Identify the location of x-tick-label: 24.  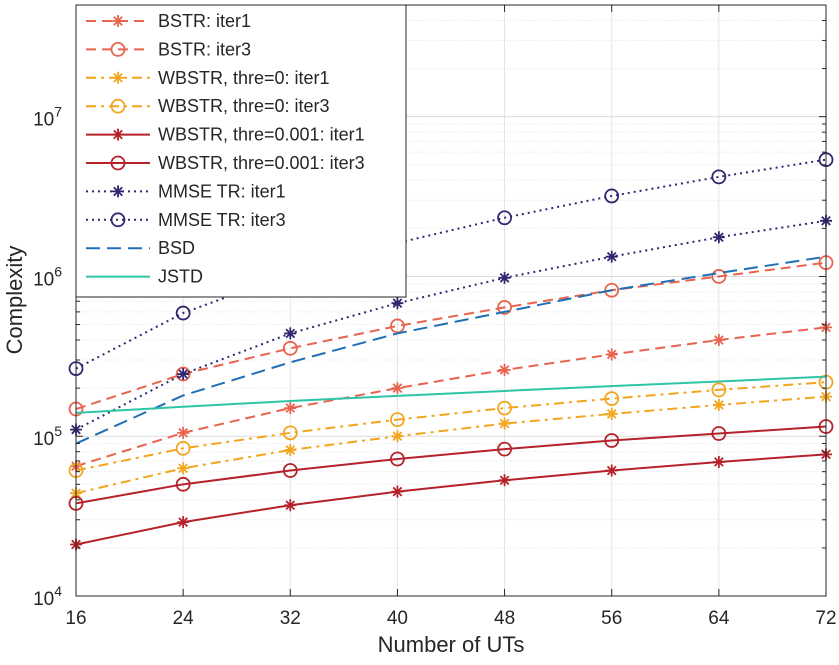
(184, 618).